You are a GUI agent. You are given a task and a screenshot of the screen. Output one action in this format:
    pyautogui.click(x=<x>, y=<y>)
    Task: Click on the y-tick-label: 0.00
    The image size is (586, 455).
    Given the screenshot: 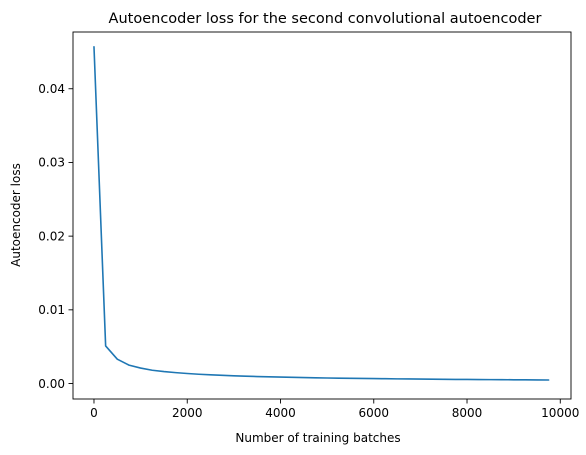 What is the action you would take?
    pyautogui.click(x=51, y=384)
    